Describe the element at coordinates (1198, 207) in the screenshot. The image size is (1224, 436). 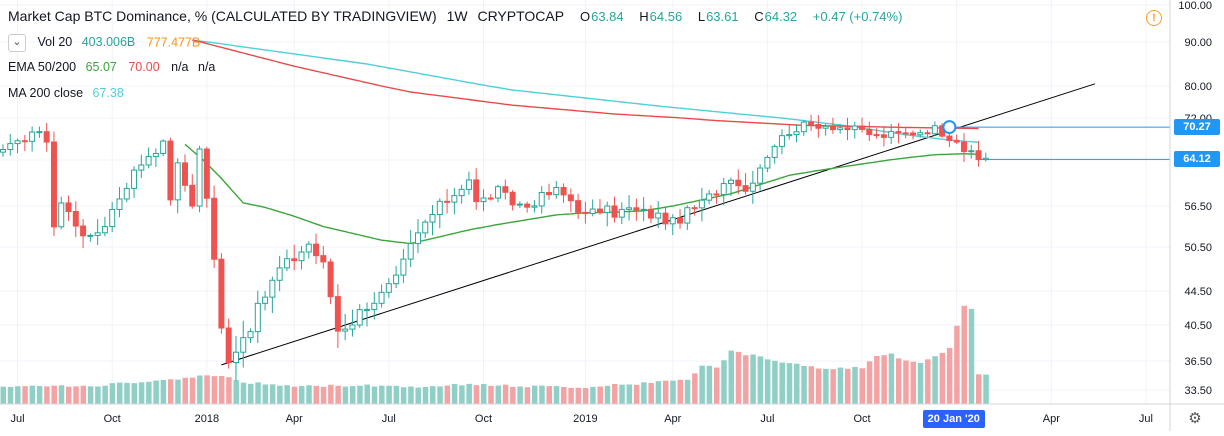
I see `y-tick-label: 56.50` at that location.